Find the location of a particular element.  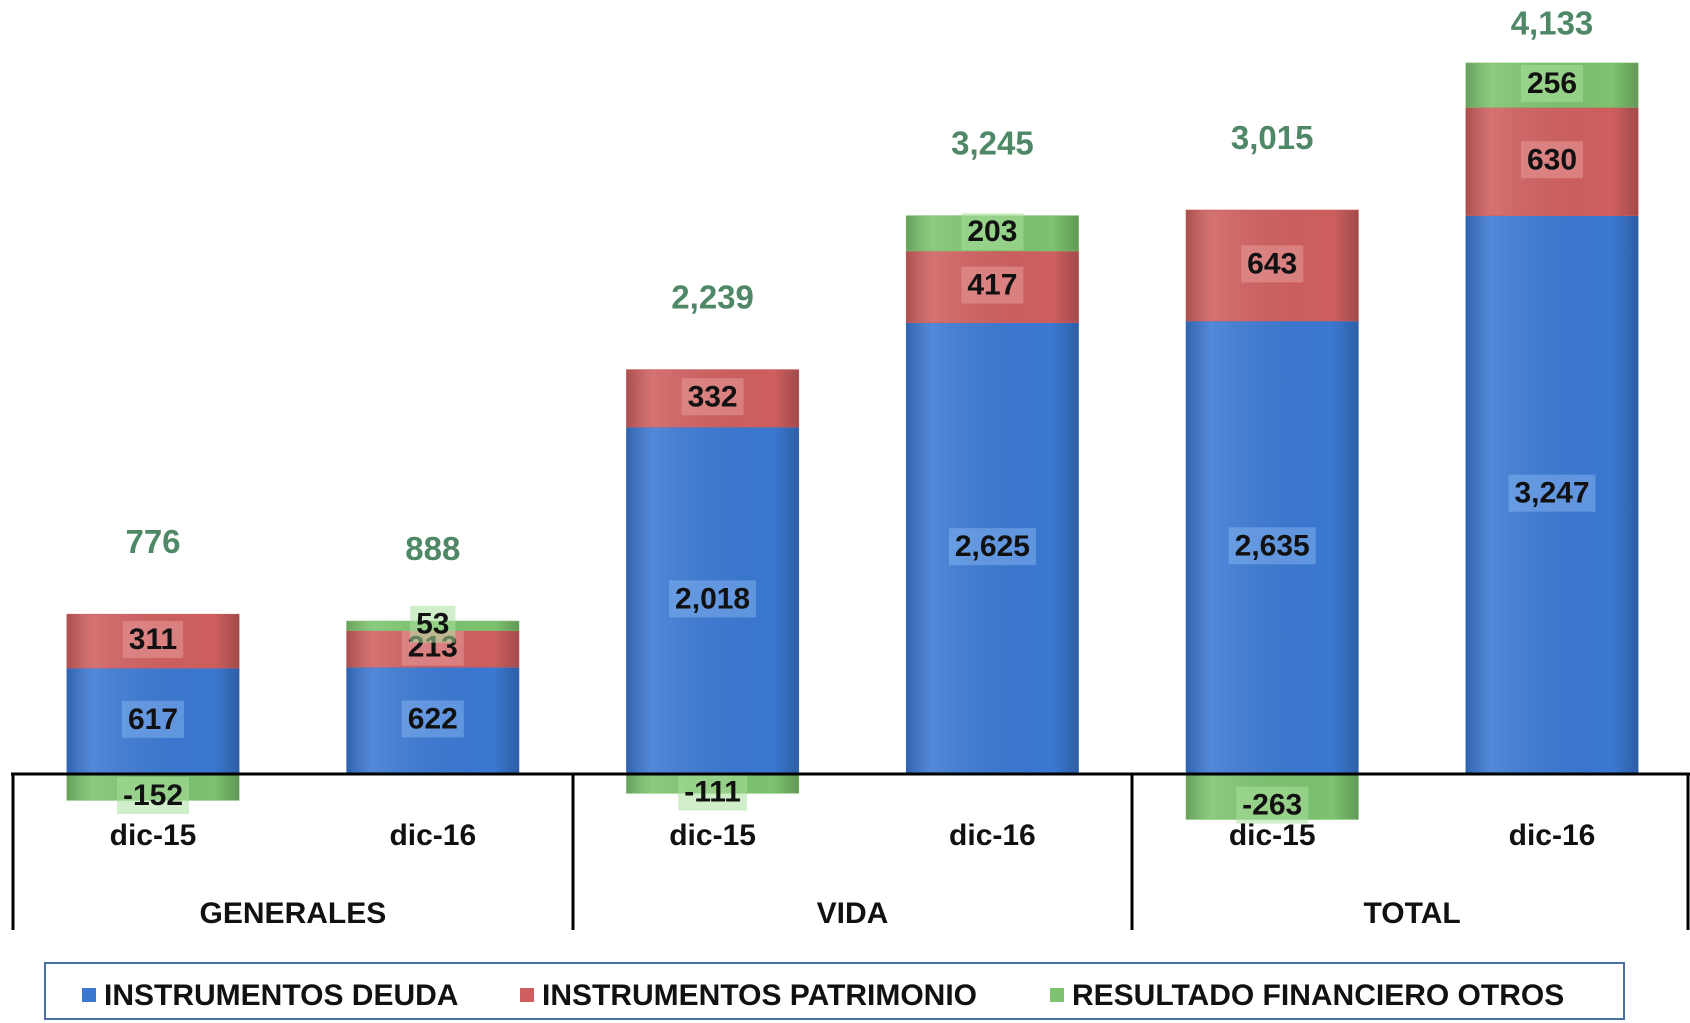

data-label: 332 is located at coordinates (713, 396).